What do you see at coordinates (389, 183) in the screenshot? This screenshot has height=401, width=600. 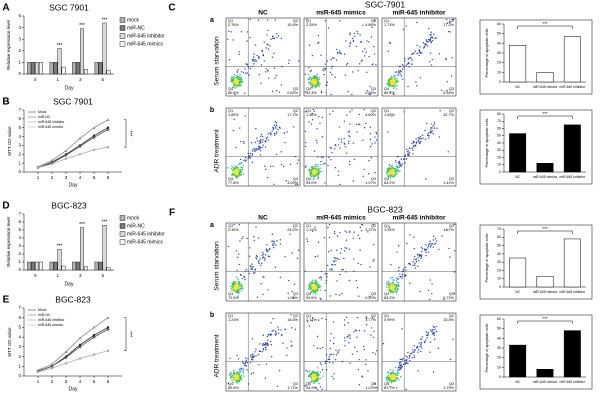 I see `quadrant-percent: 64.2%` at bounding box center [389, 183].